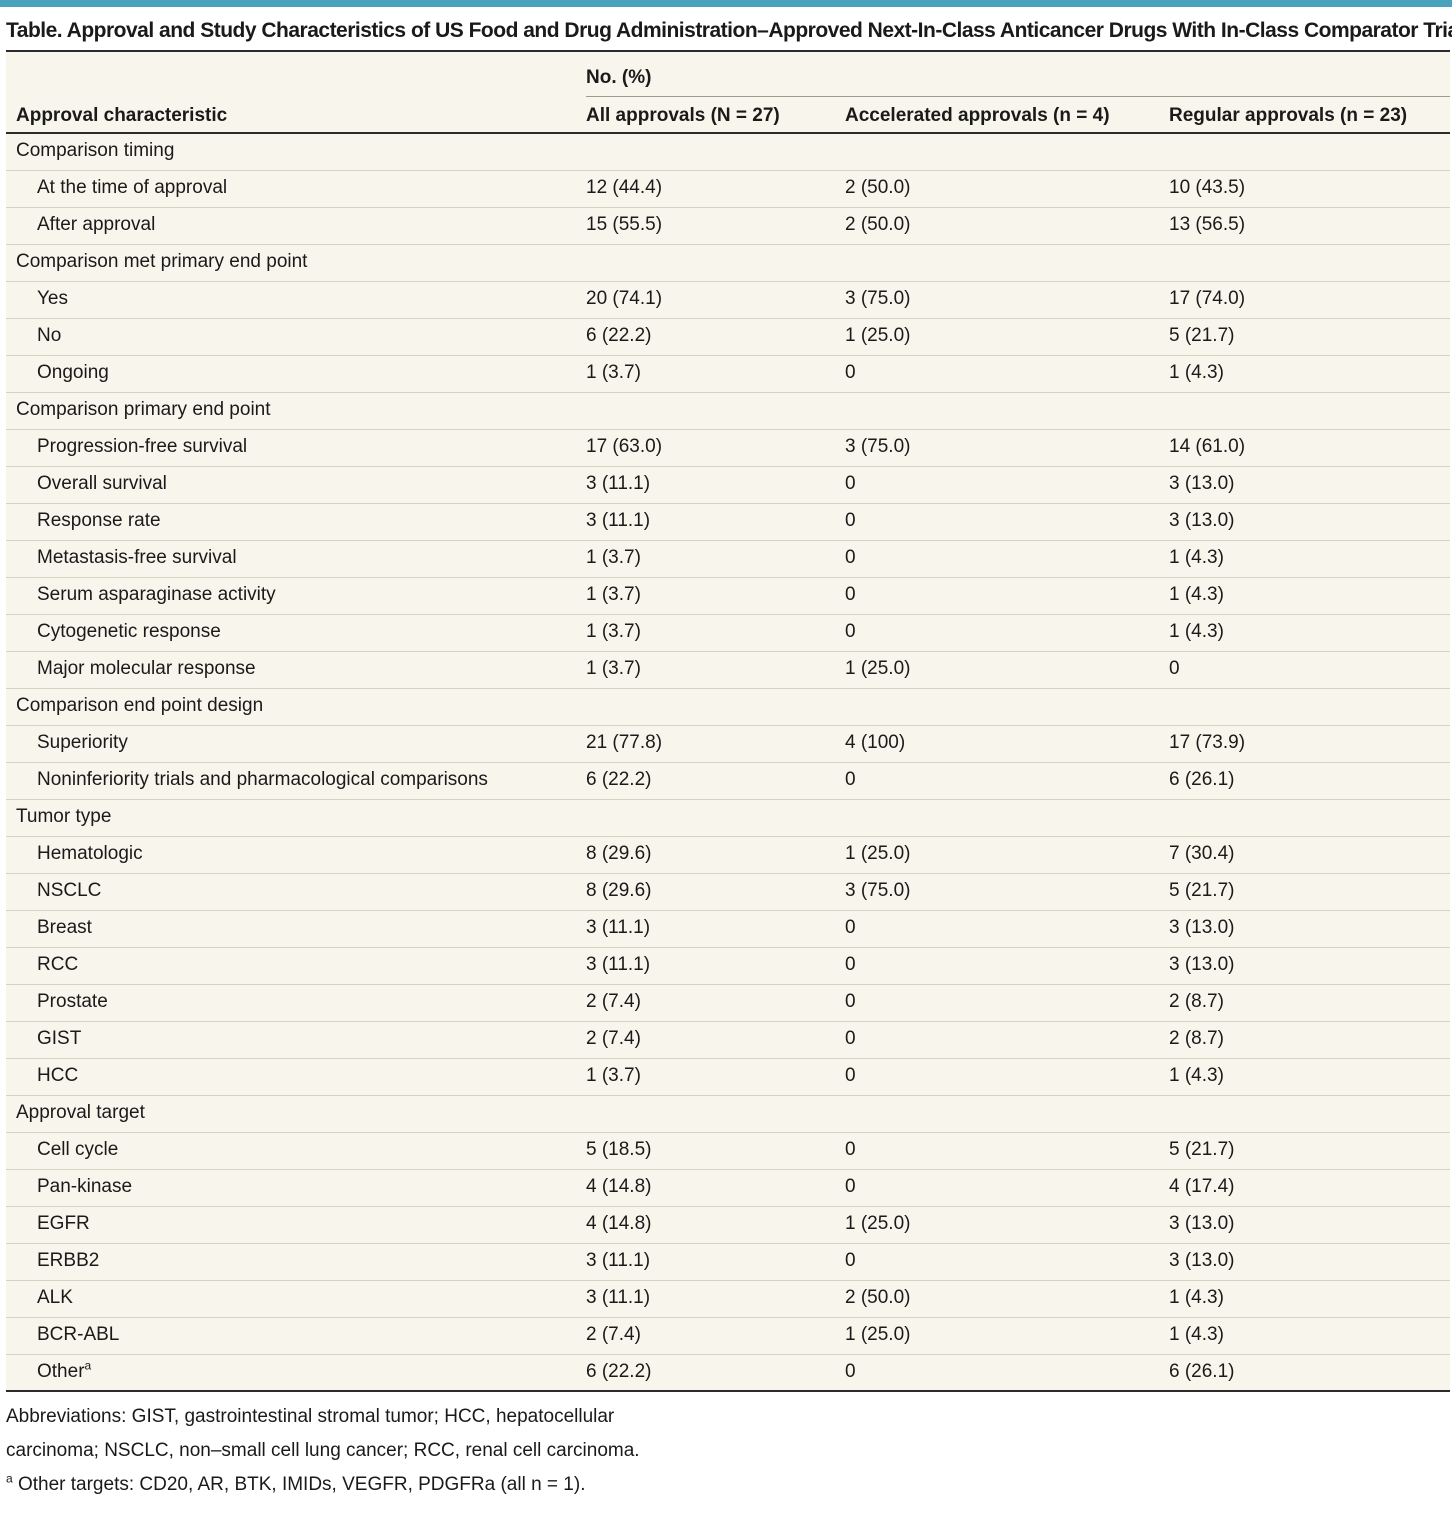 Image resolution: width=1456 pixels, height=1515 pixels. Describe the element at coordinates (728, 1391) in the screenshot. I see `table-bottom-rule` at that location.